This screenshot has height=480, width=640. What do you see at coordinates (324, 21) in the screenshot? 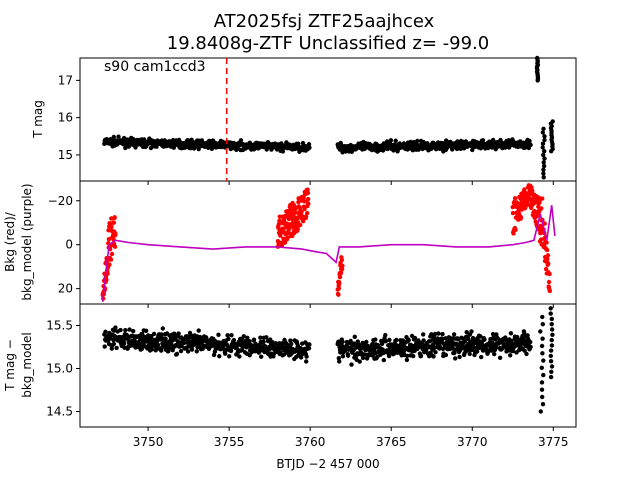
I see `chart-title-line1: AT2025fsj ZTF25aajhcex` at bounding box center [324, 21].